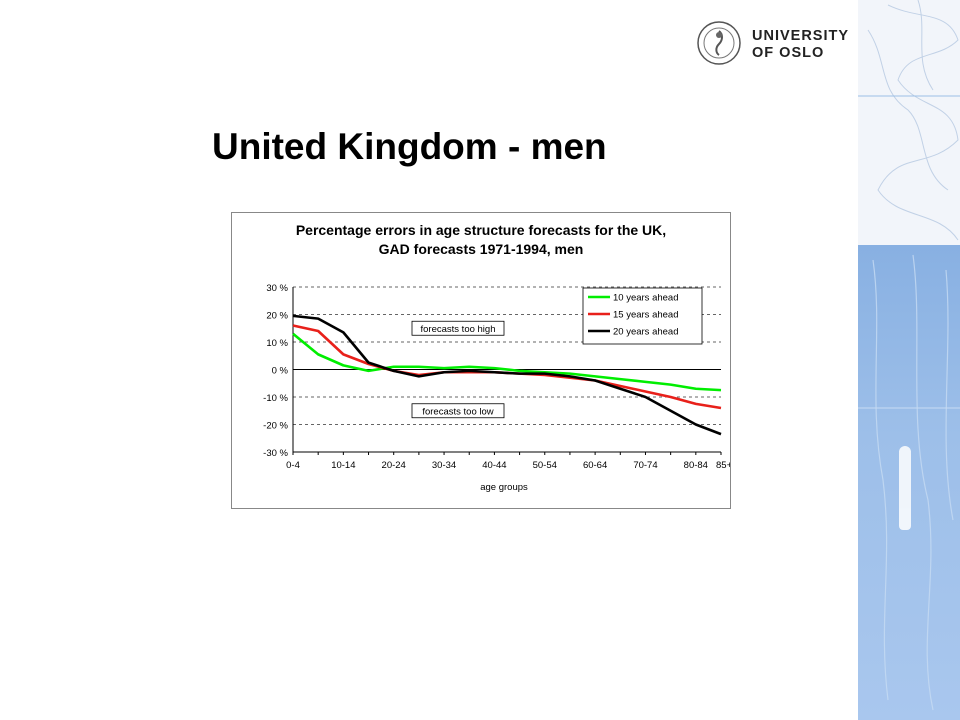 The image size is (960, 720). What do you see at coordinates (723, 465) in the screenshot?
I see `x-tick-label: 85+` at bounding box center [723, 465].